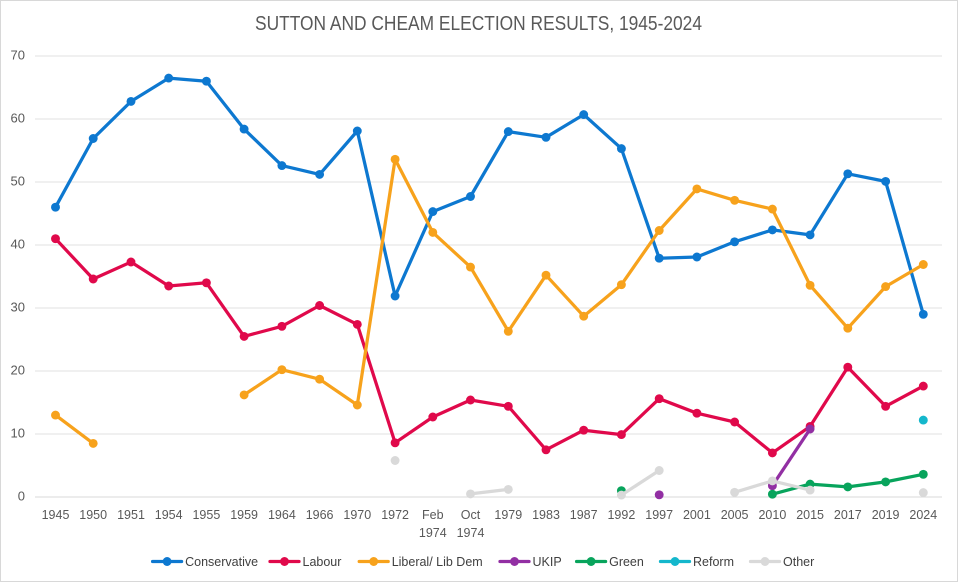 The height and width of the screenshot is (584, 960). I want to click on svg-text: Conservative, so click(221, 562).